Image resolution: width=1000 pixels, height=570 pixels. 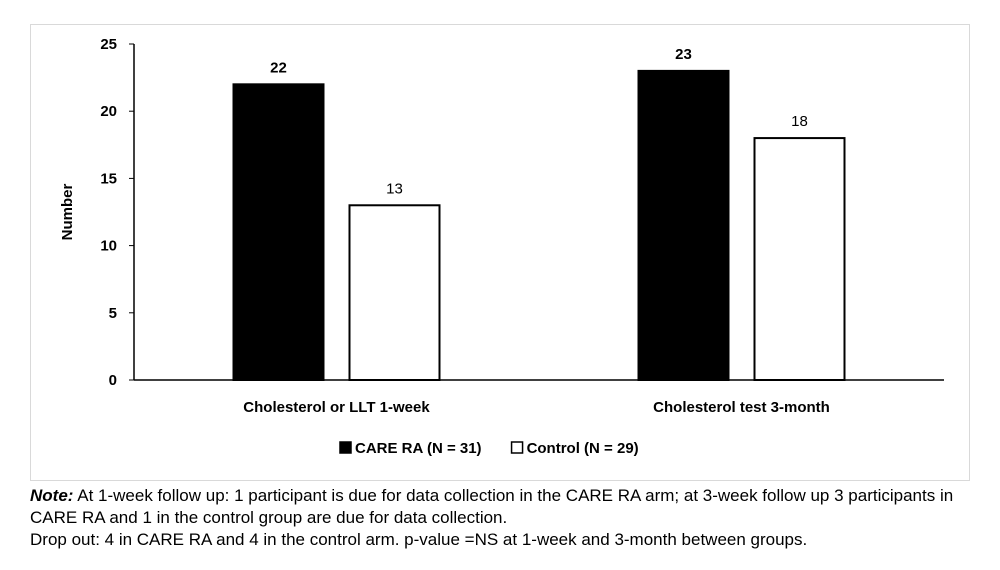 What do you see at coordinates (278, 67) in the screenshot?
I see `bar-data-label: 22` at bounding box center [278, 67].